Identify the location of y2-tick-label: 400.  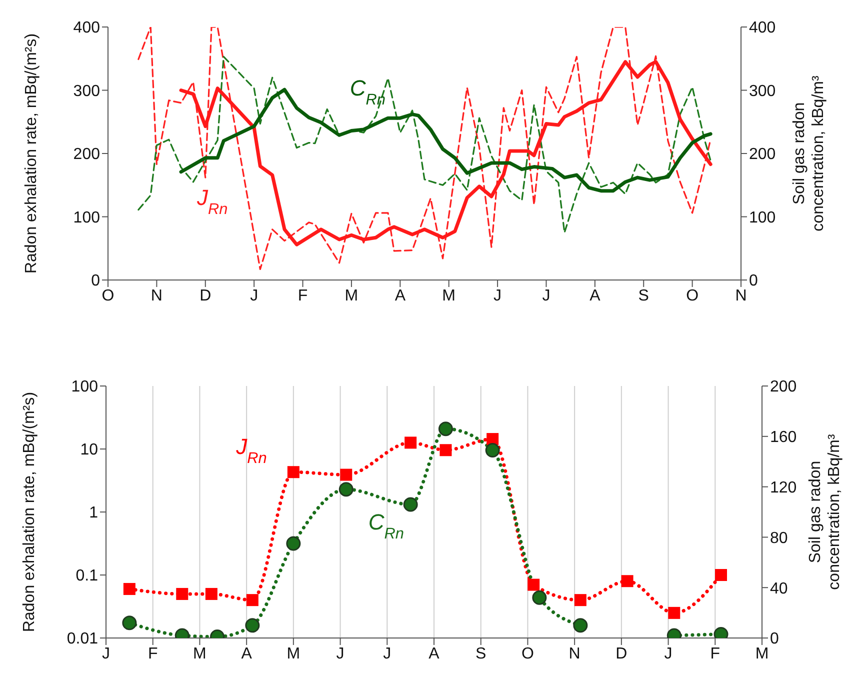
(762, 28).